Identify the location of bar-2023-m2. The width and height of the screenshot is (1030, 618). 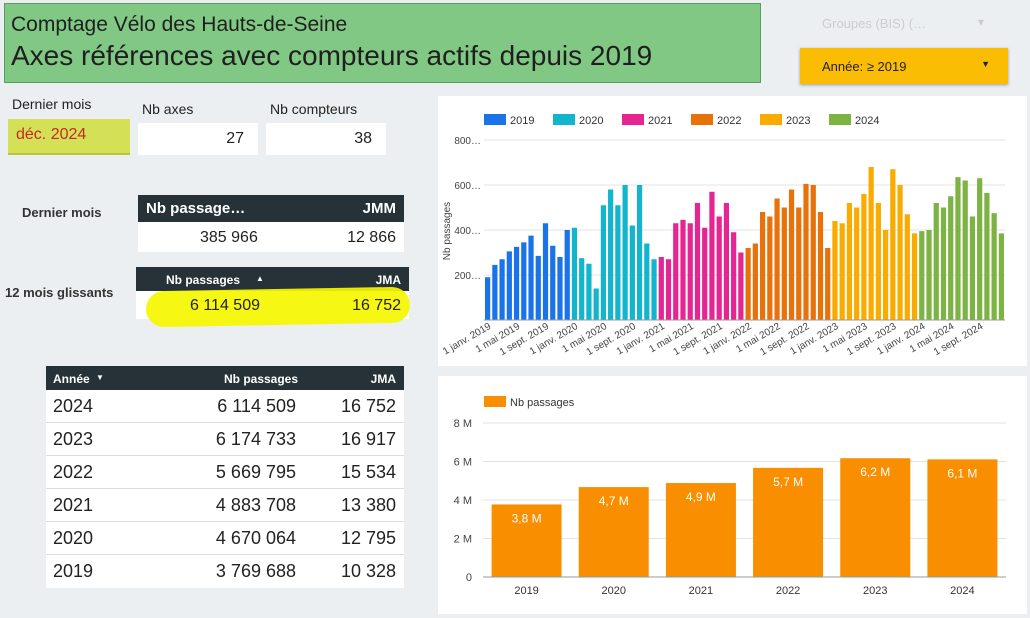
(842, 271).